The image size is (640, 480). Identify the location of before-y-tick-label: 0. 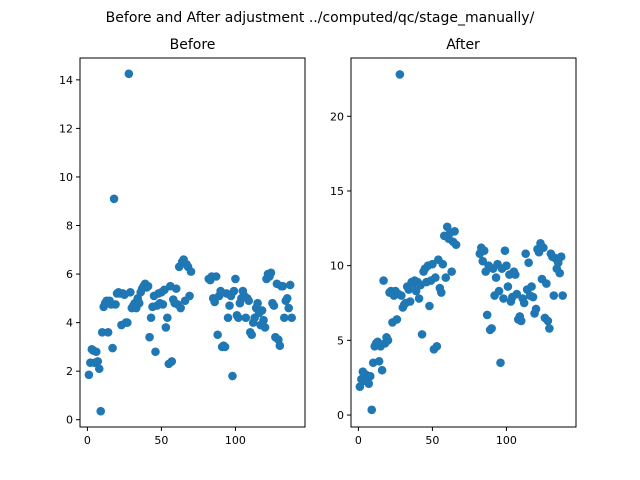
(69, 420).